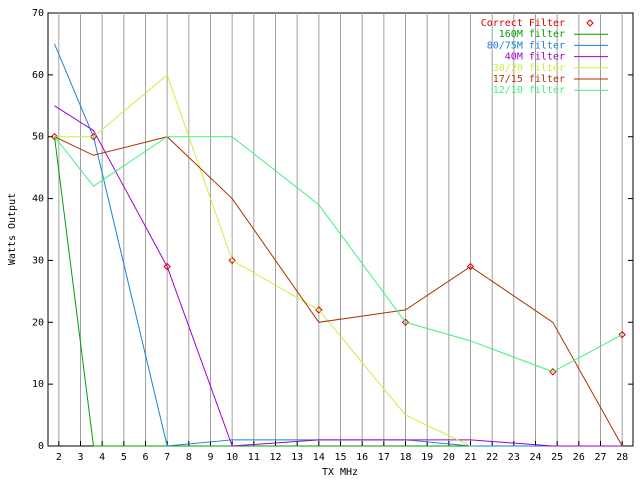 Image resolution: width=640 pixels, height=480 pixels. I want to click on y-tick-label: 10, so click(38, 384).